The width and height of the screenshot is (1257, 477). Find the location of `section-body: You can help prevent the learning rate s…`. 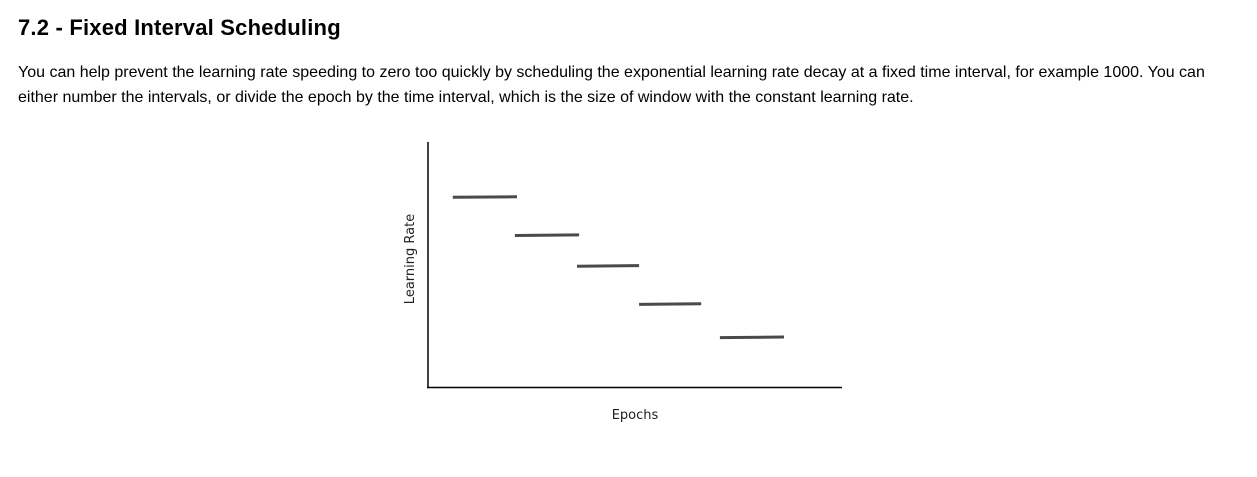

section-body: You can help prevent the learning rate s… is located at coordinates (611, 85).